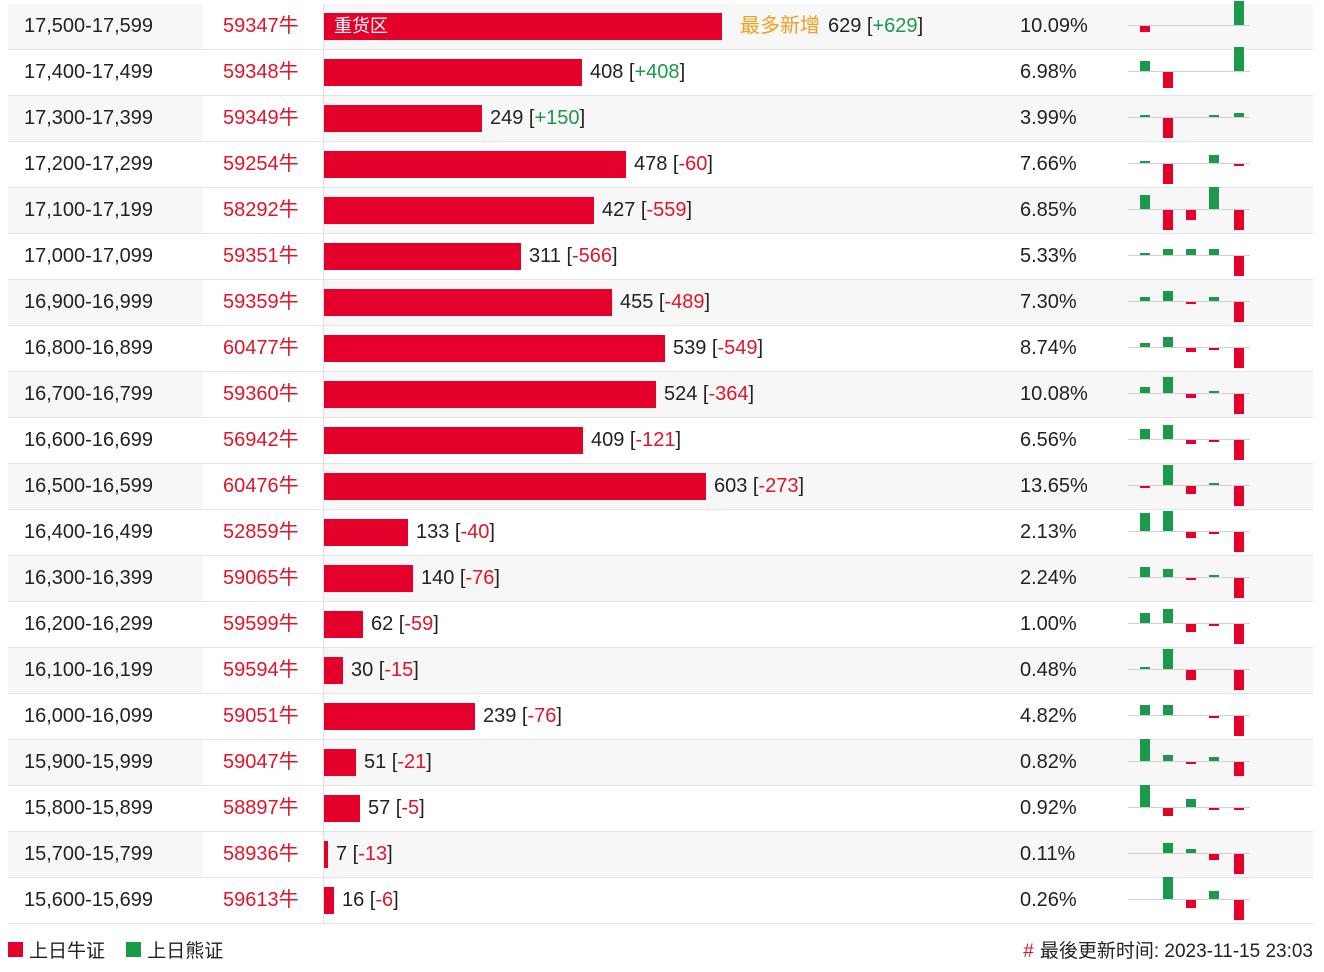  I want to click on strike-range: 16,400-16,499, so click(89, 532).